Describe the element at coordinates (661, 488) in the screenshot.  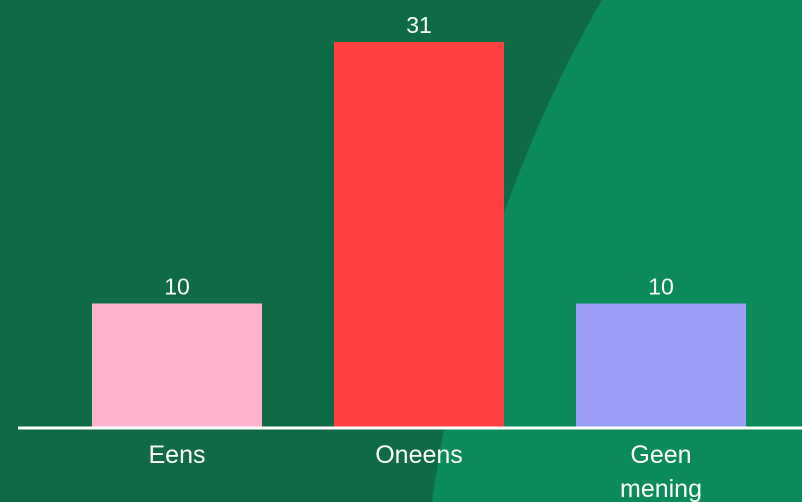
I see `category-label: mening` at that location.